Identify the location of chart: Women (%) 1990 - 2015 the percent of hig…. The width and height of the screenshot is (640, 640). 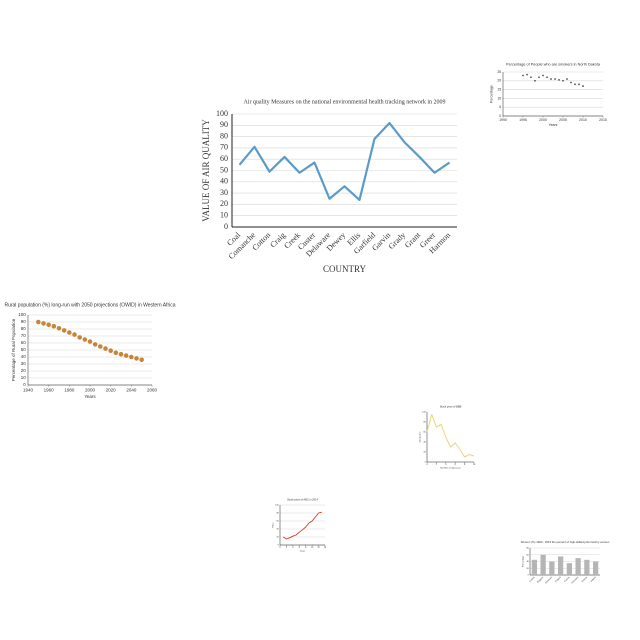
(565, 562).